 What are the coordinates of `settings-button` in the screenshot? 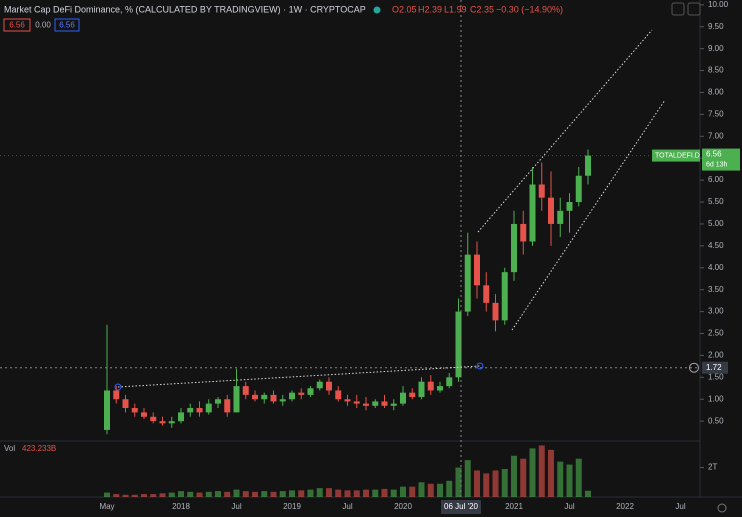 It's located at (722, 508).